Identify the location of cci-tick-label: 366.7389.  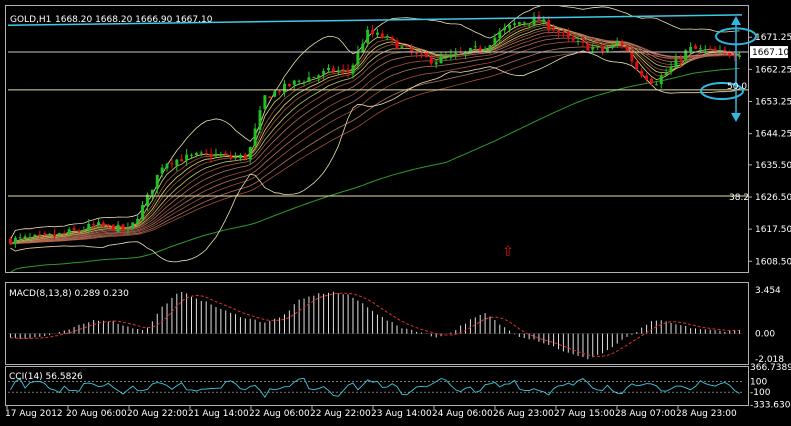
(770, 368).